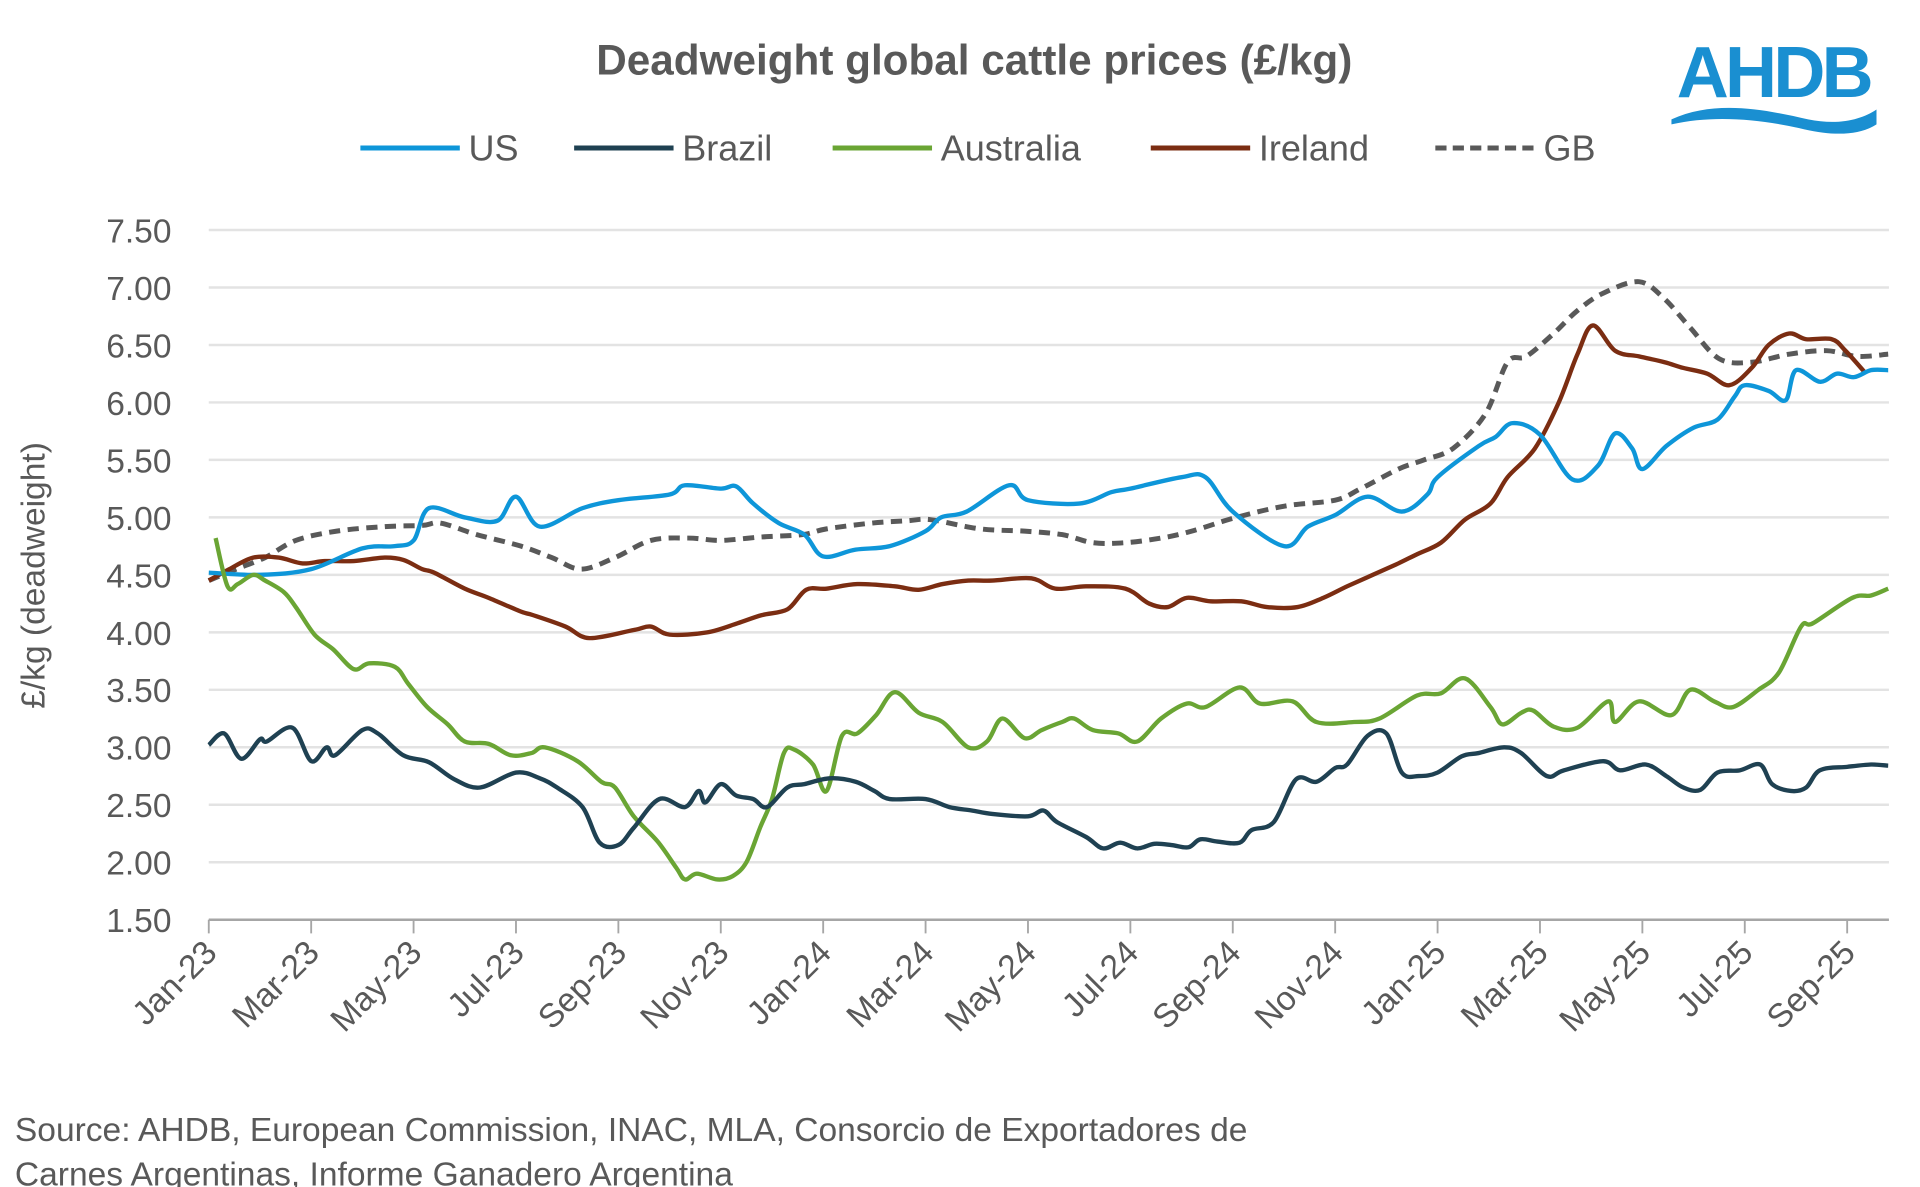 This screenshot has width=1920, height=1187. Describe the element at coordinates (1100, 979) in the screenshot. I see `x-tick-label: Jul-24` at that location.